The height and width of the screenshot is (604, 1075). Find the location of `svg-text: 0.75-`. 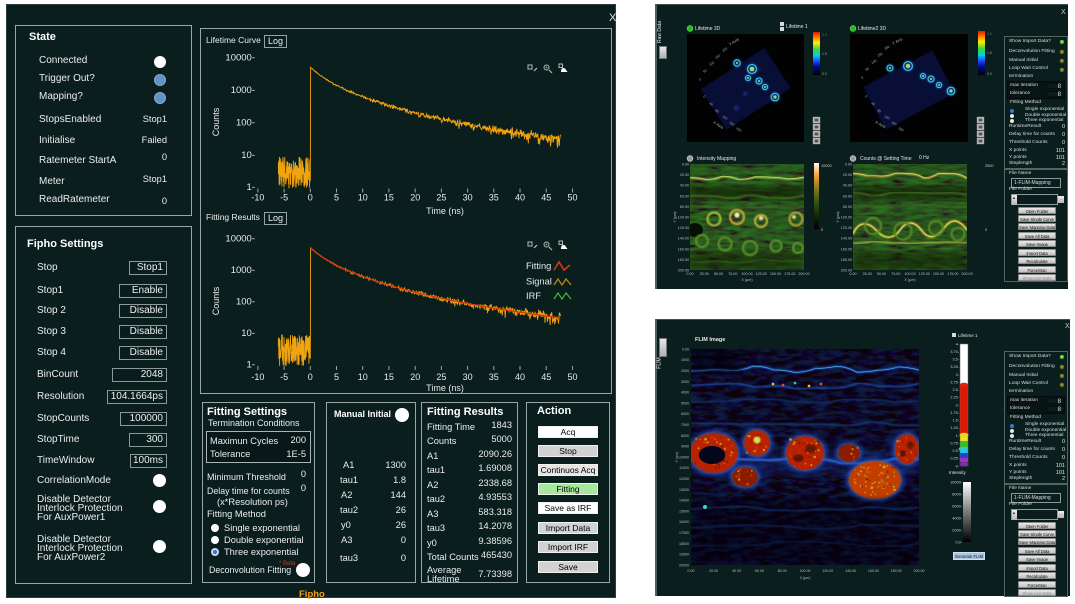

svg-text: 0.75- is located at coordinates (954, 443).